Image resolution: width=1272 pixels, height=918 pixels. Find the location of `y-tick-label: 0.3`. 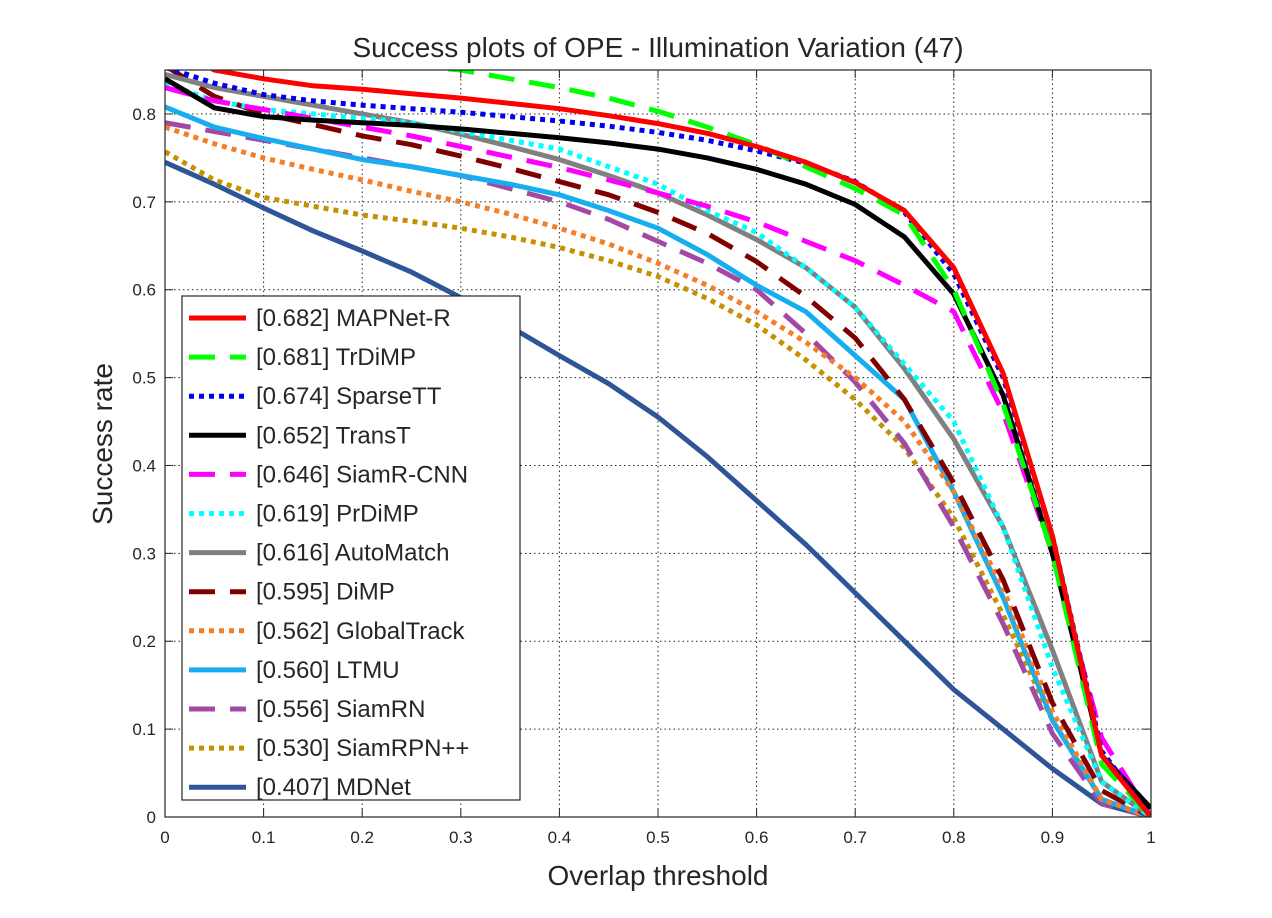

y-tick-label: 0.3 is located at coordinates (144, 553).